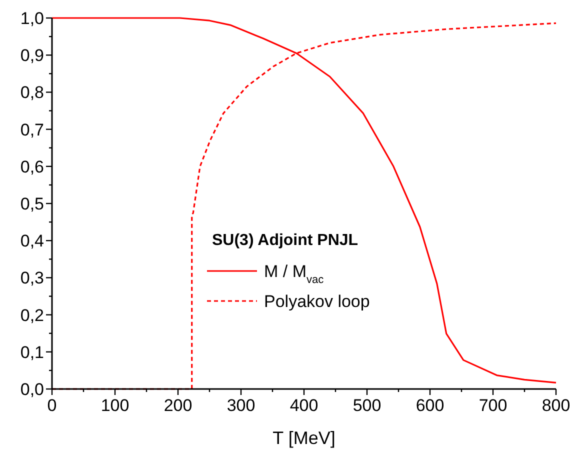 This screenshot has height=458, width=576. I want to click on x-tick-label: 100, so click(115, 405).